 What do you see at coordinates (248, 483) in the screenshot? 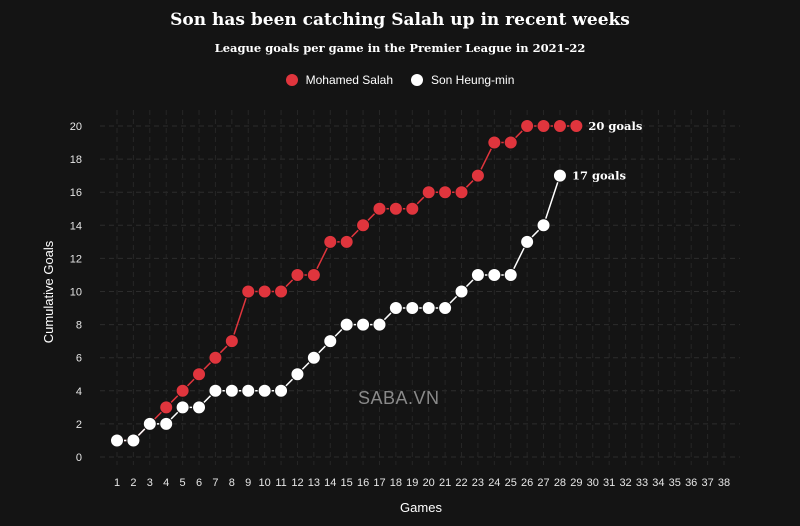
I see `x-tick-label: 9` at bounding box center [248, 483].